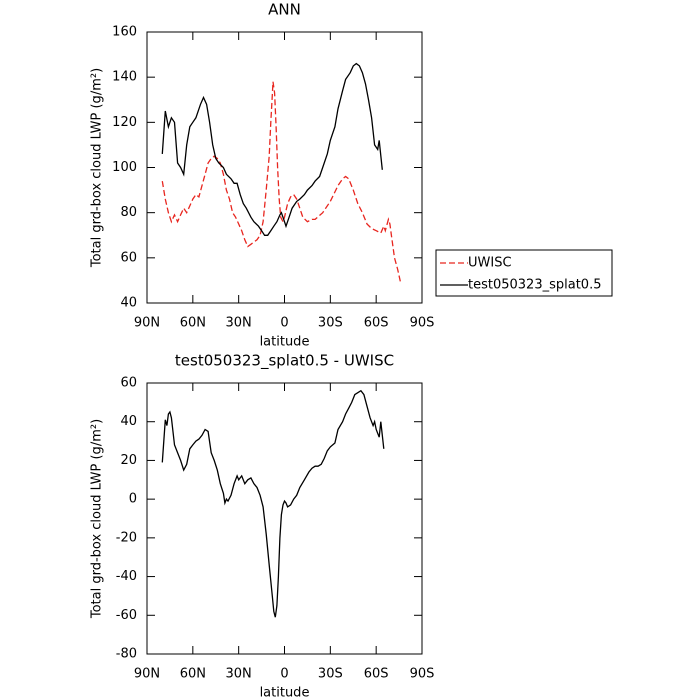 The width and height of the screenshot is (700, 700). Describe the element at coordinates (284, 10) in the screenshot. I see `chart-title: ANN` at that location.